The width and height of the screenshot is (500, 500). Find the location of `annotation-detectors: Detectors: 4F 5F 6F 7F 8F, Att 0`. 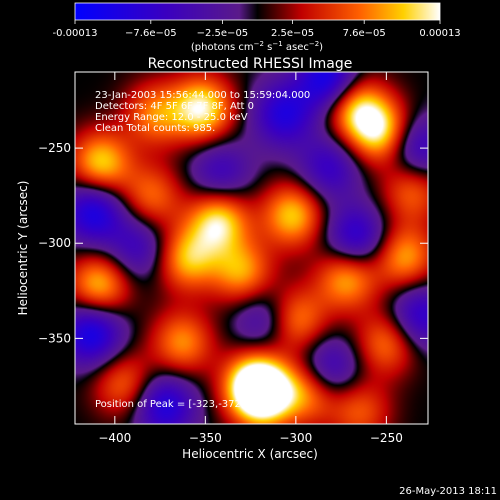

annotation-detectors: Detectors: 4F 5F 6F 7F 8F, Att 0 is located at coordinates (174, 106).